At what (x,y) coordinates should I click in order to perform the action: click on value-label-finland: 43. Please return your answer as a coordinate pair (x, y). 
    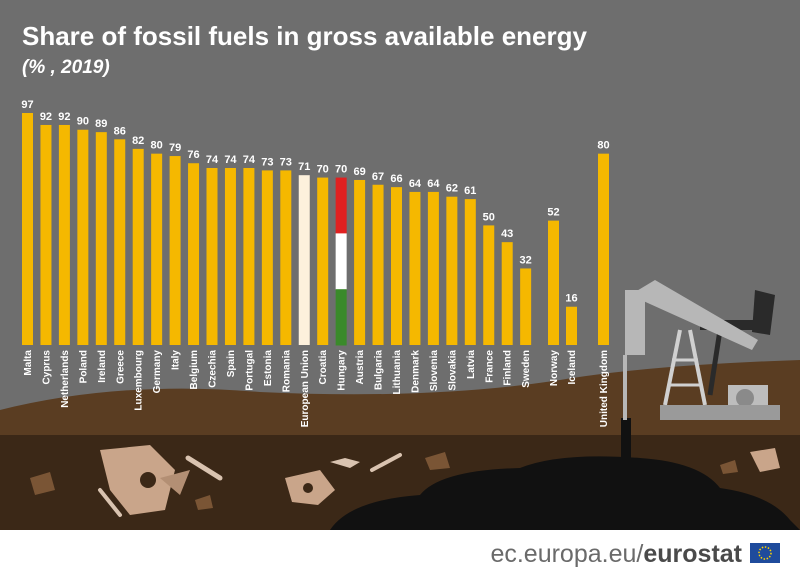
    Looking at the image, I should click on (507, 234).